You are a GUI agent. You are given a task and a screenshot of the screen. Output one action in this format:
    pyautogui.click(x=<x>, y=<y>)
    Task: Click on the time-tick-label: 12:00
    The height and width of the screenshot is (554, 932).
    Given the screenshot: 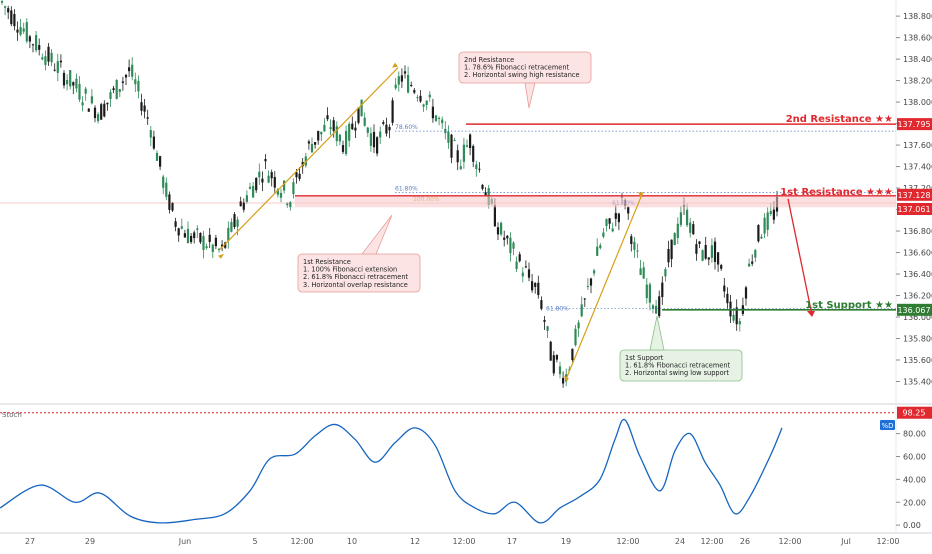 What is the action you would take?
    pyautogui.click(x=627, y=541)
    